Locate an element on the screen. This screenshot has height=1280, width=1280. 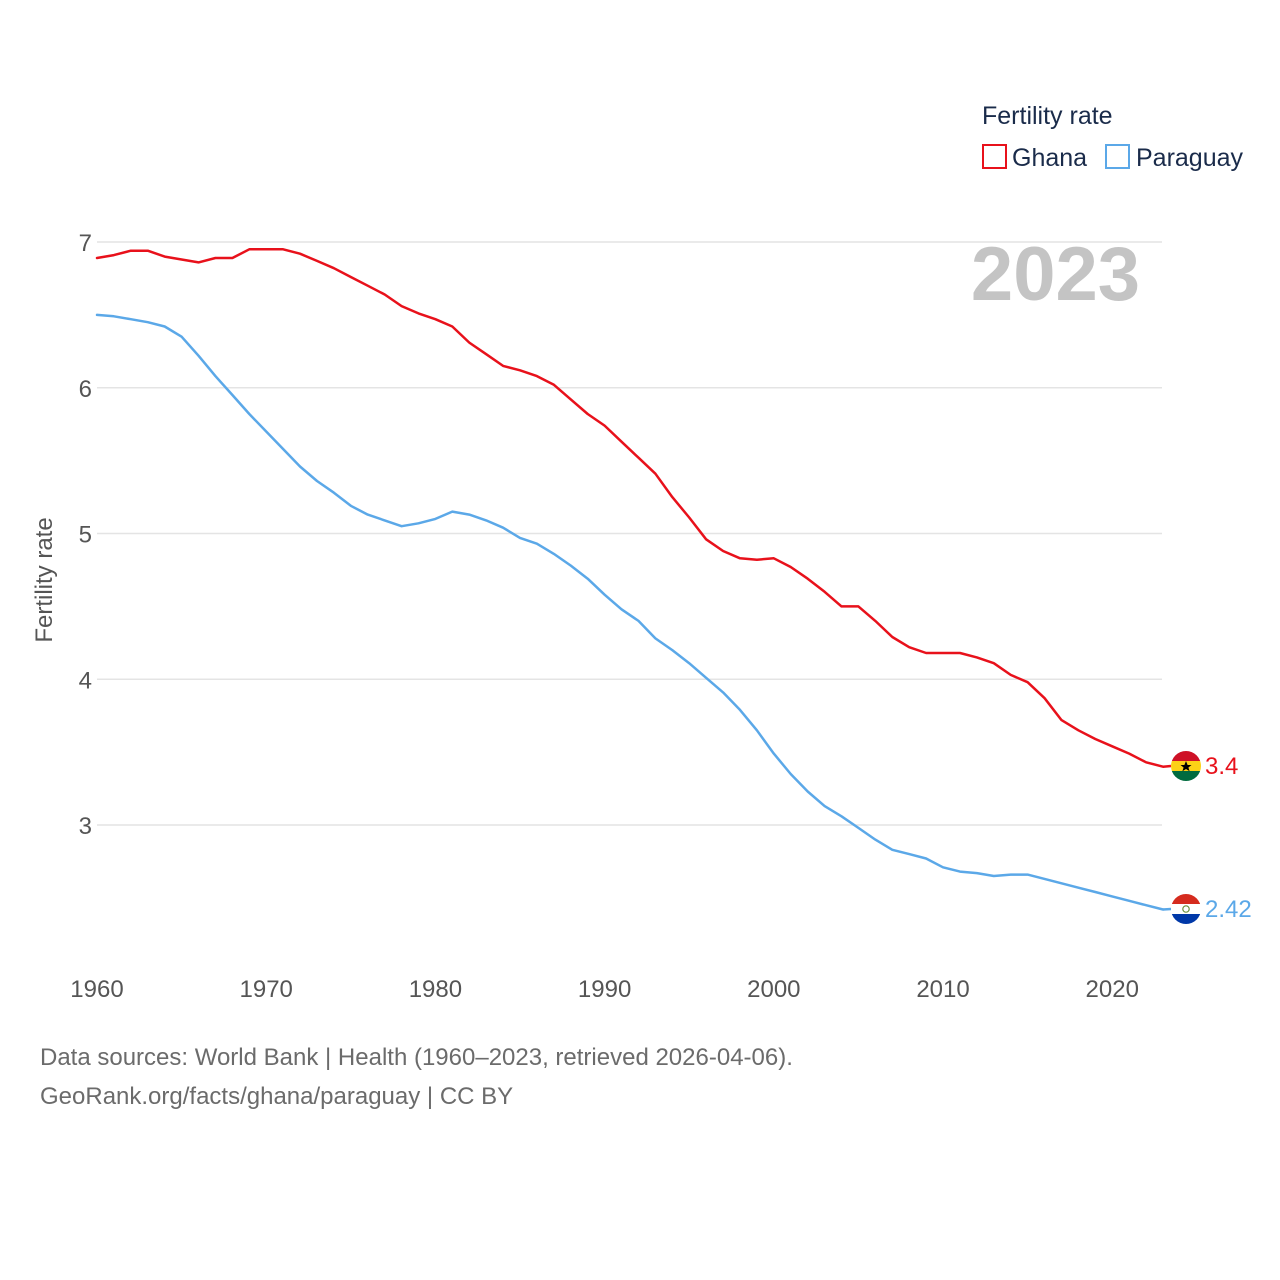
y-axis-ticks: 3 4 5 6 7 is located at coordinates (85, 535).